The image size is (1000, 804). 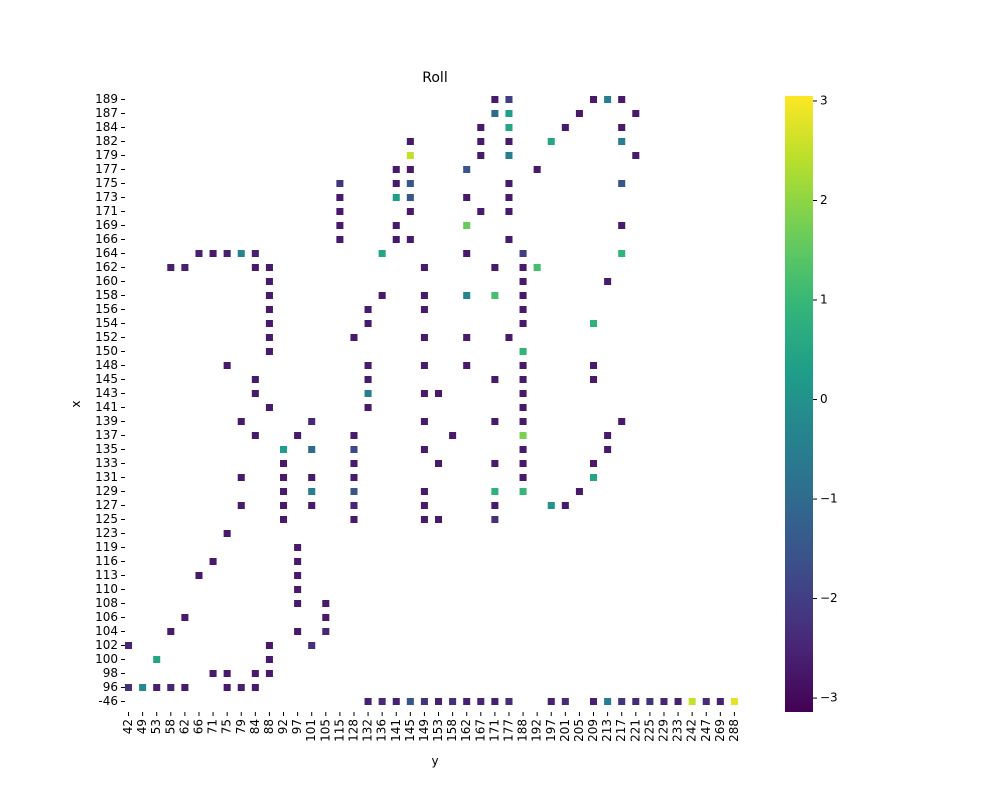 I want to click on x-tick-label: 201, so click(x=565, y=730).